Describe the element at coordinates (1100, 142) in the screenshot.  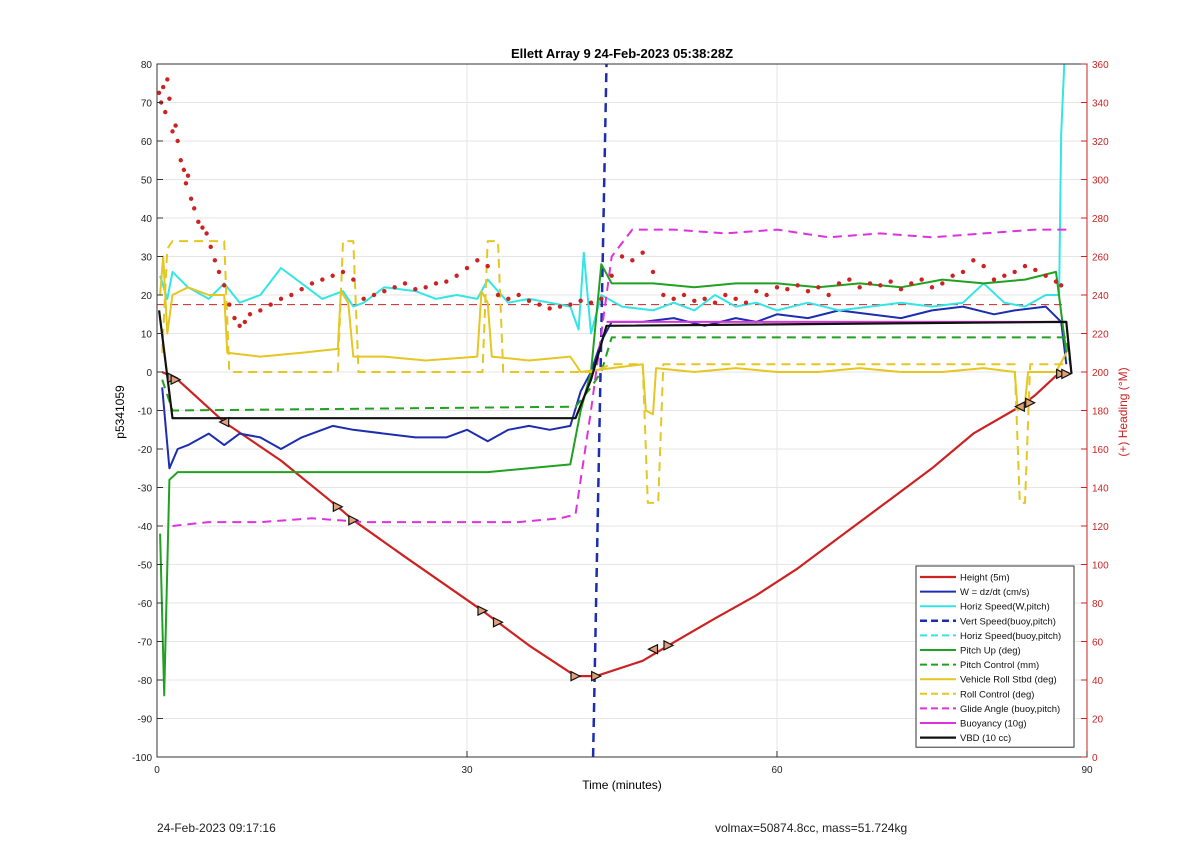
I see `y2-tick-label: 320` at that location.